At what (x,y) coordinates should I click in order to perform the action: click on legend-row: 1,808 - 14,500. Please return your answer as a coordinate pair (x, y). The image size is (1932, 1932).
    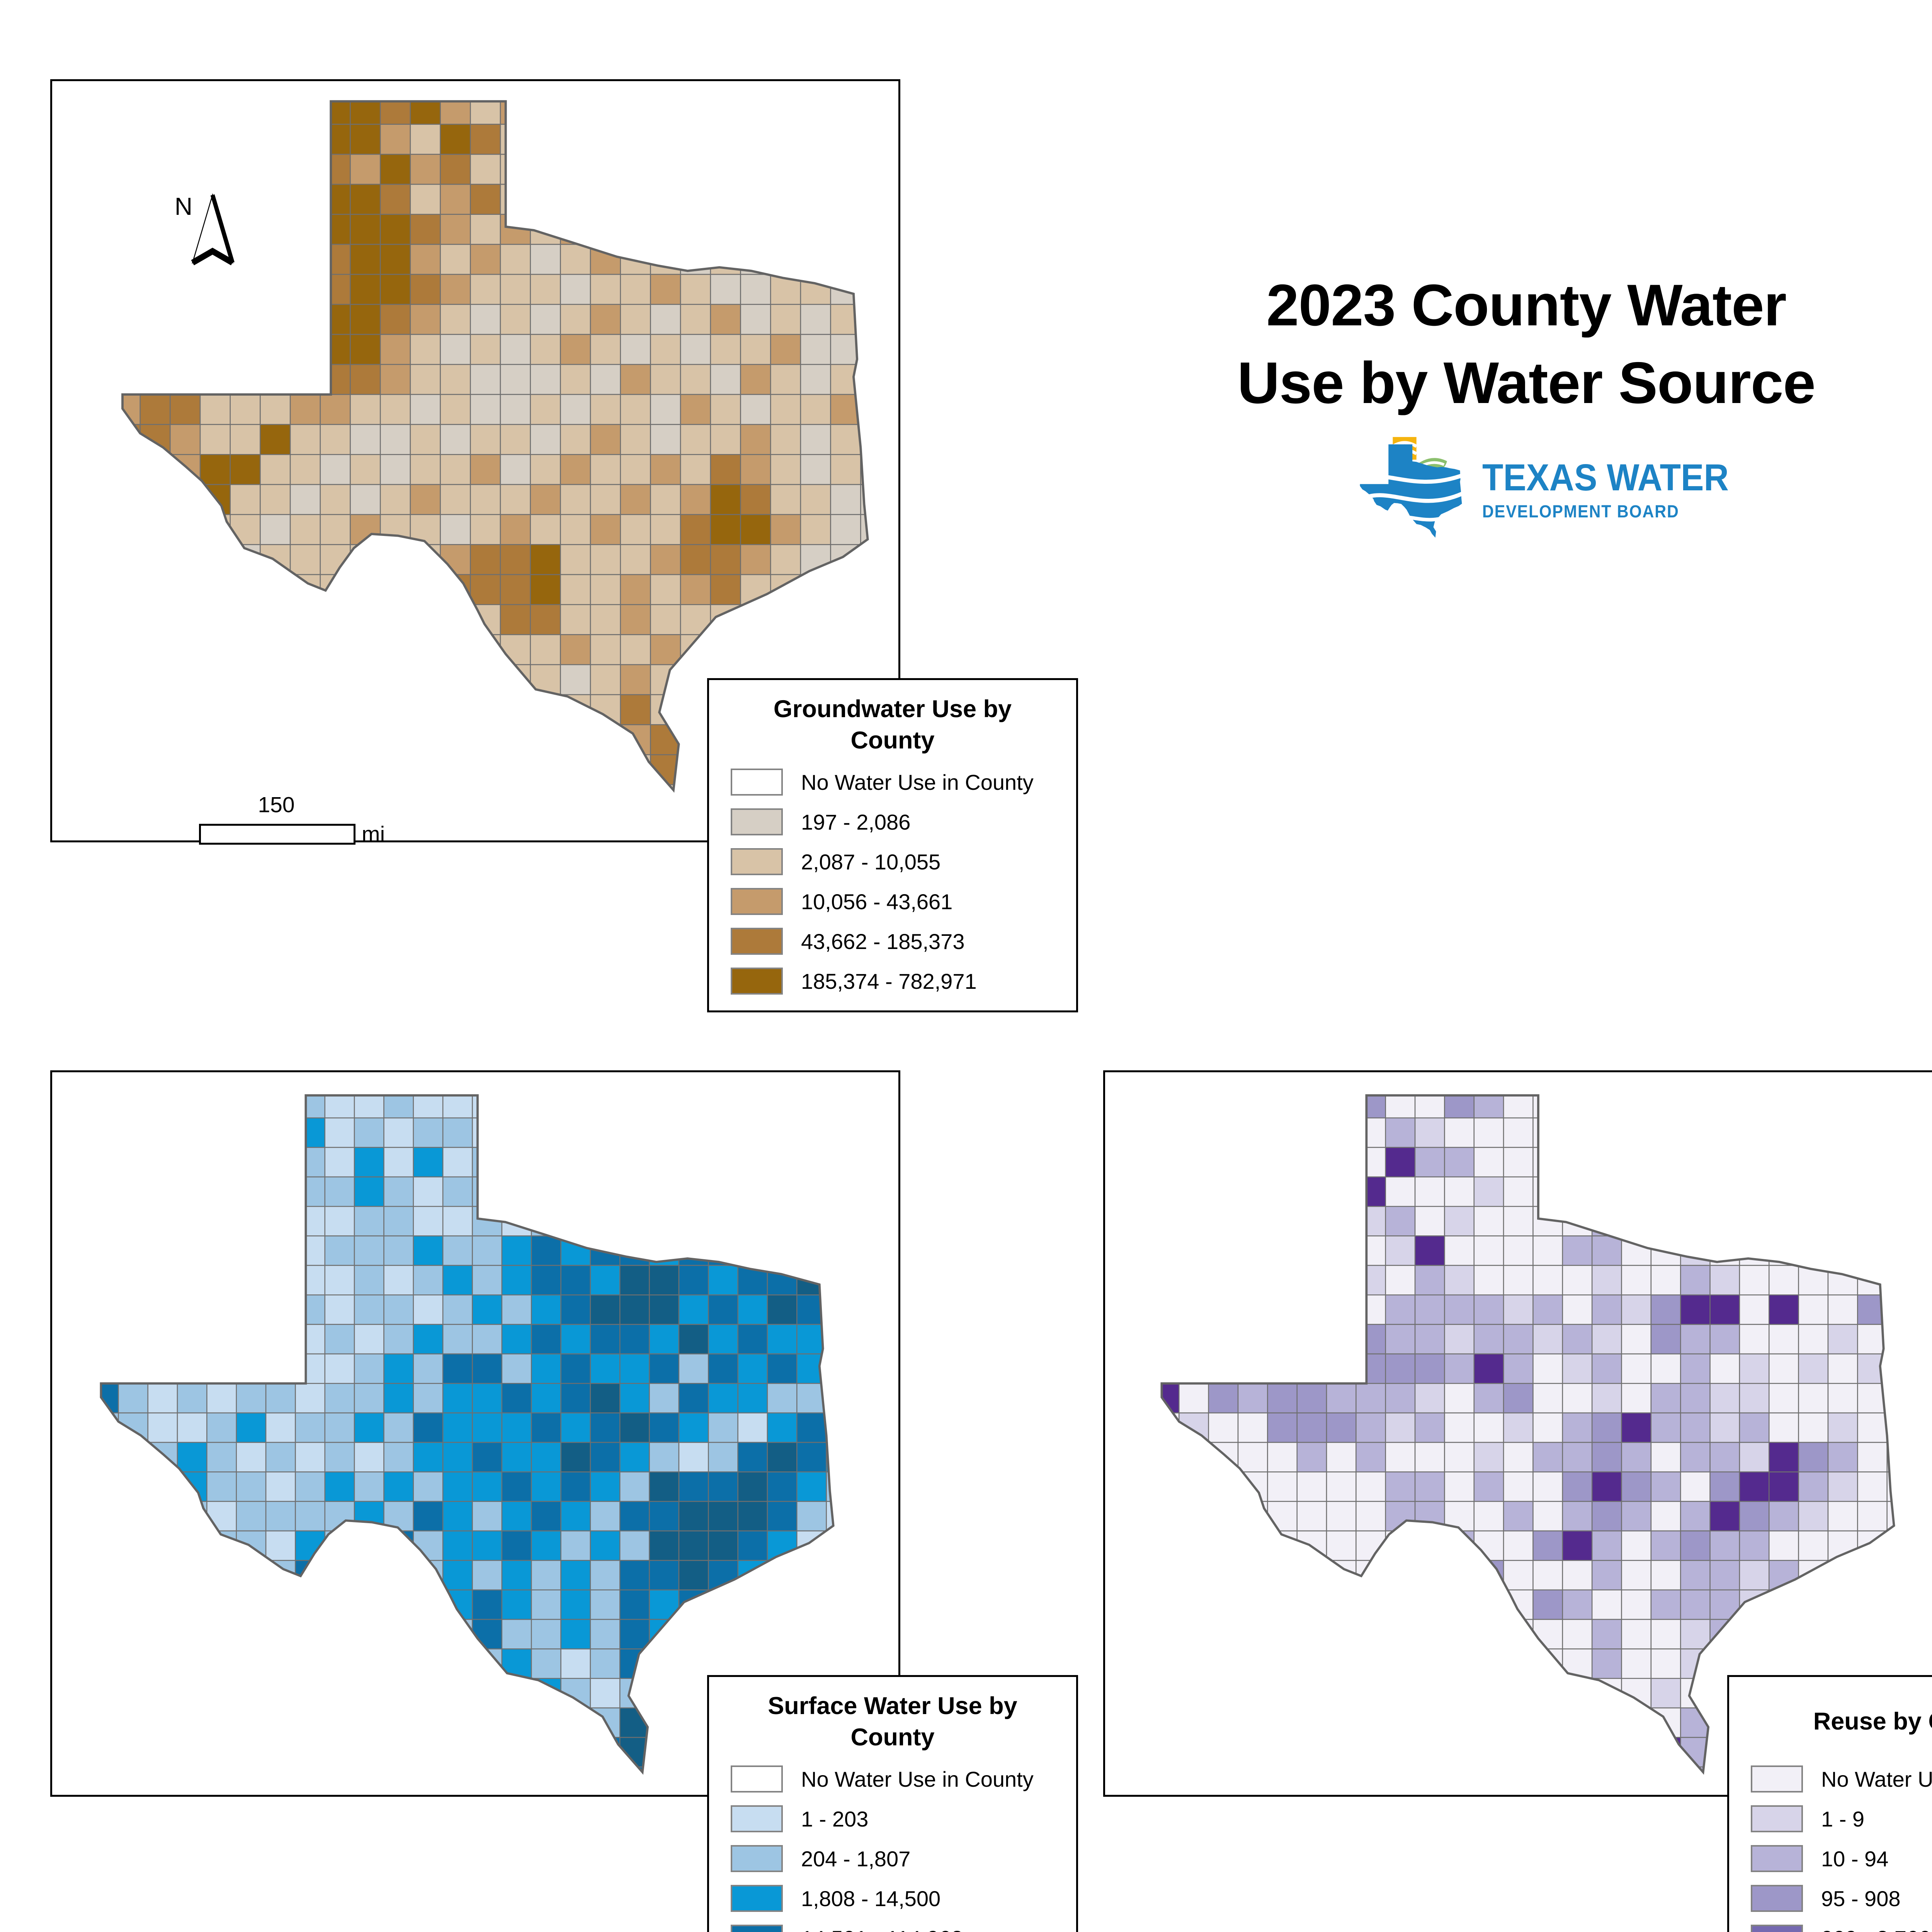
    Looking at the image, I should click on (904, 1899).